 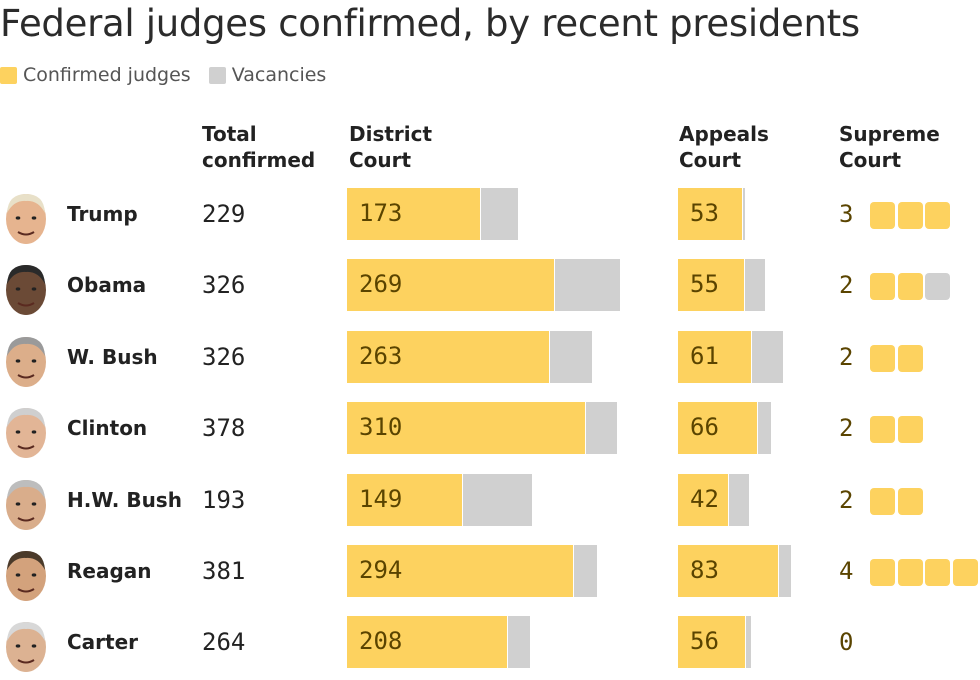 What do you see at coordinates (103, 642) in the screenshot?
I see `president-name: Carter` at bounding box center [103, 642].